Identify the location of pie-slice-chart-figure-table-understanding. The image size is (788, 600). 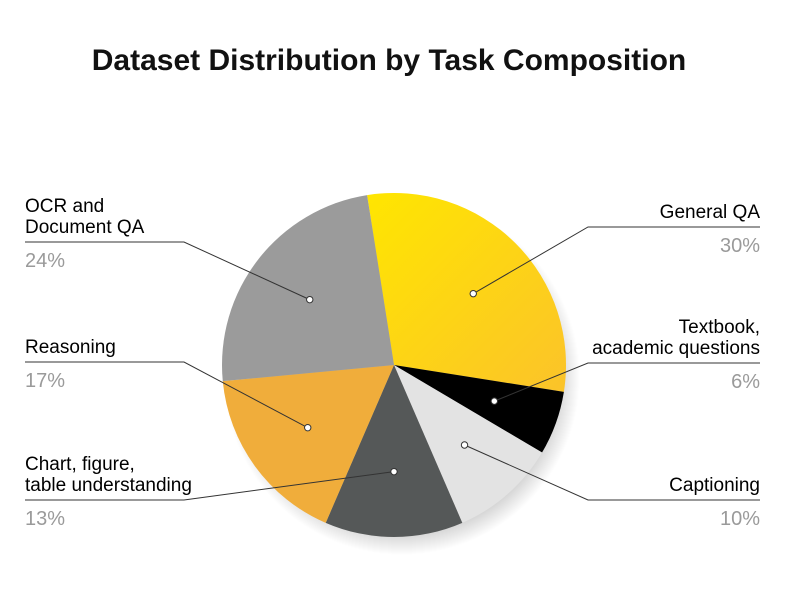
(394, 451).